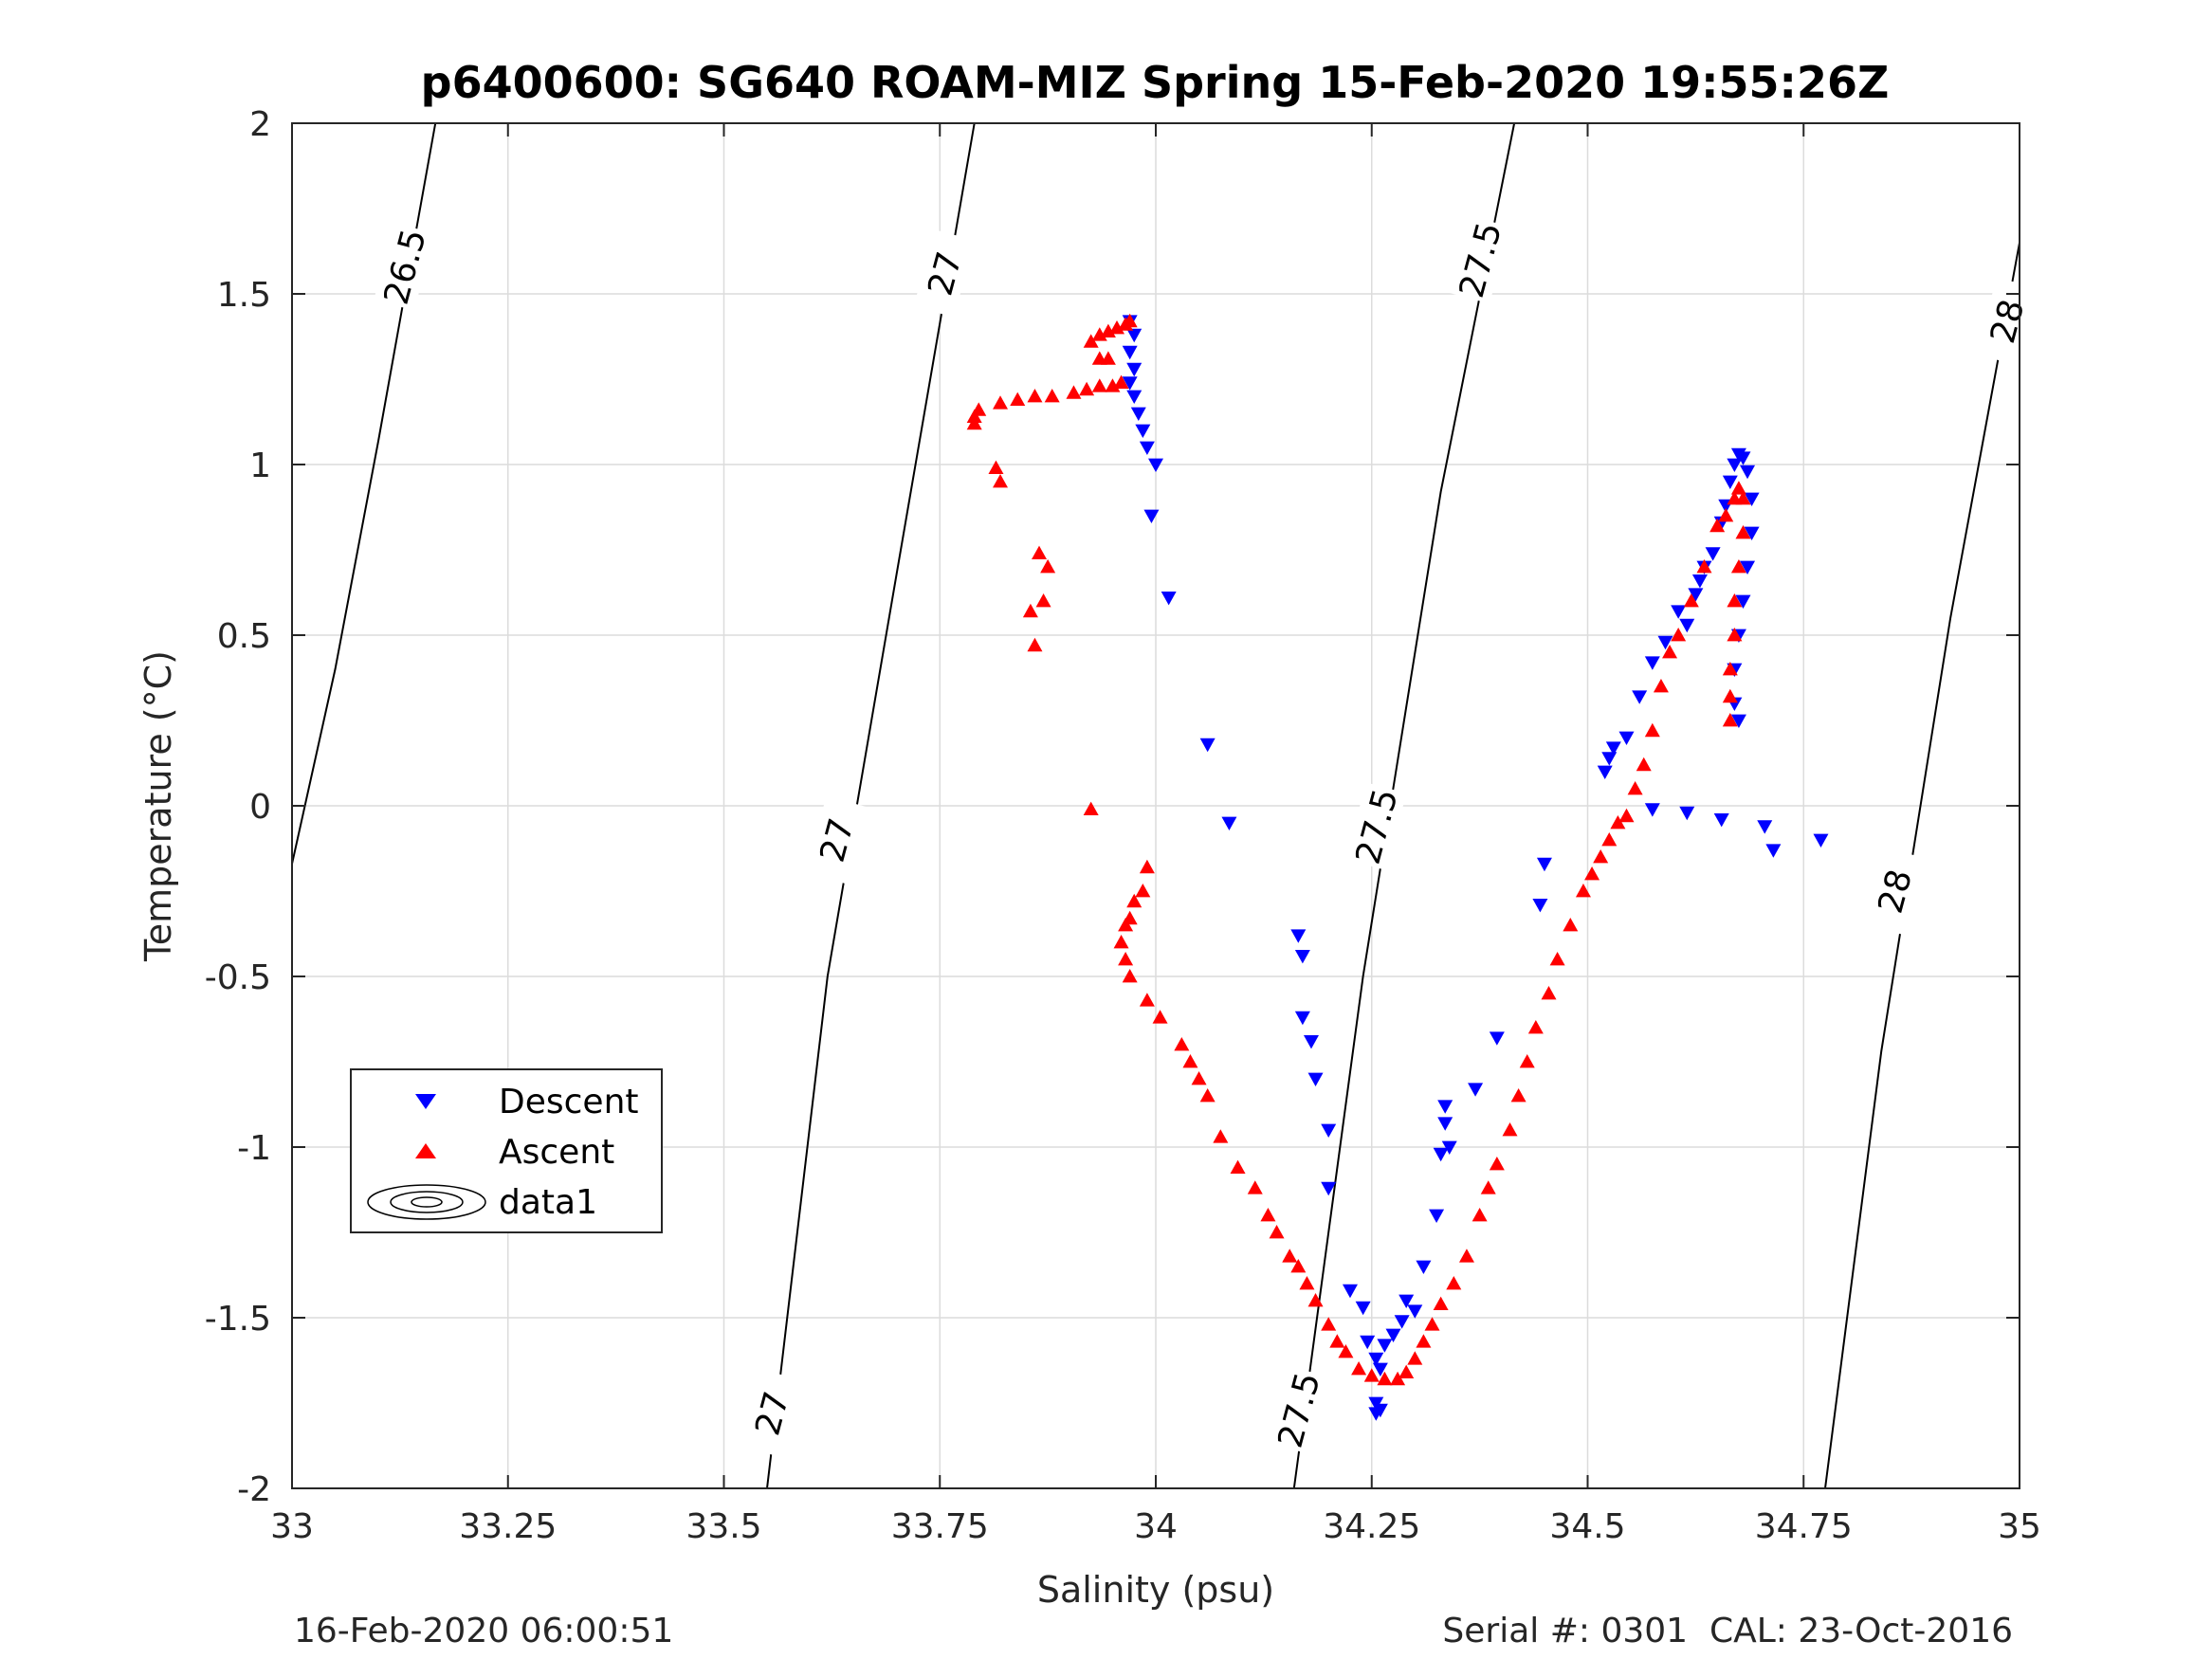  I want to click on x-tick-label: 33.5, so click(723, 1526).